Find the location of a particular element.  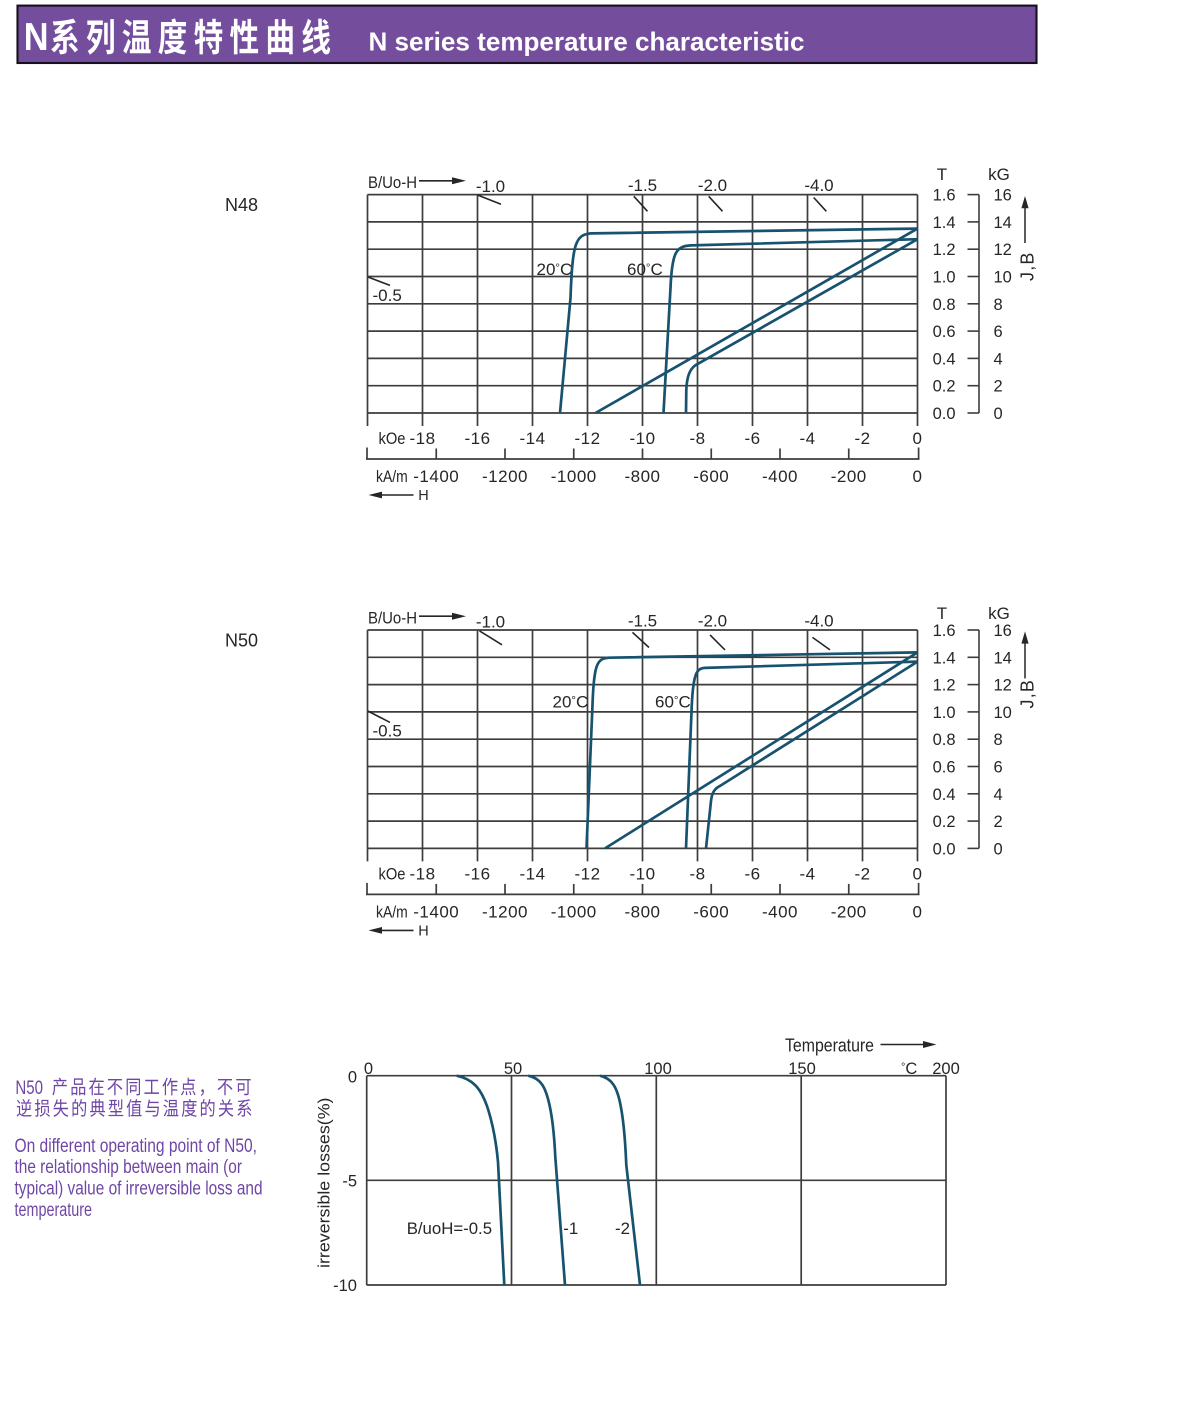

svg-text: 20°C is located at coordinates (555, 269).